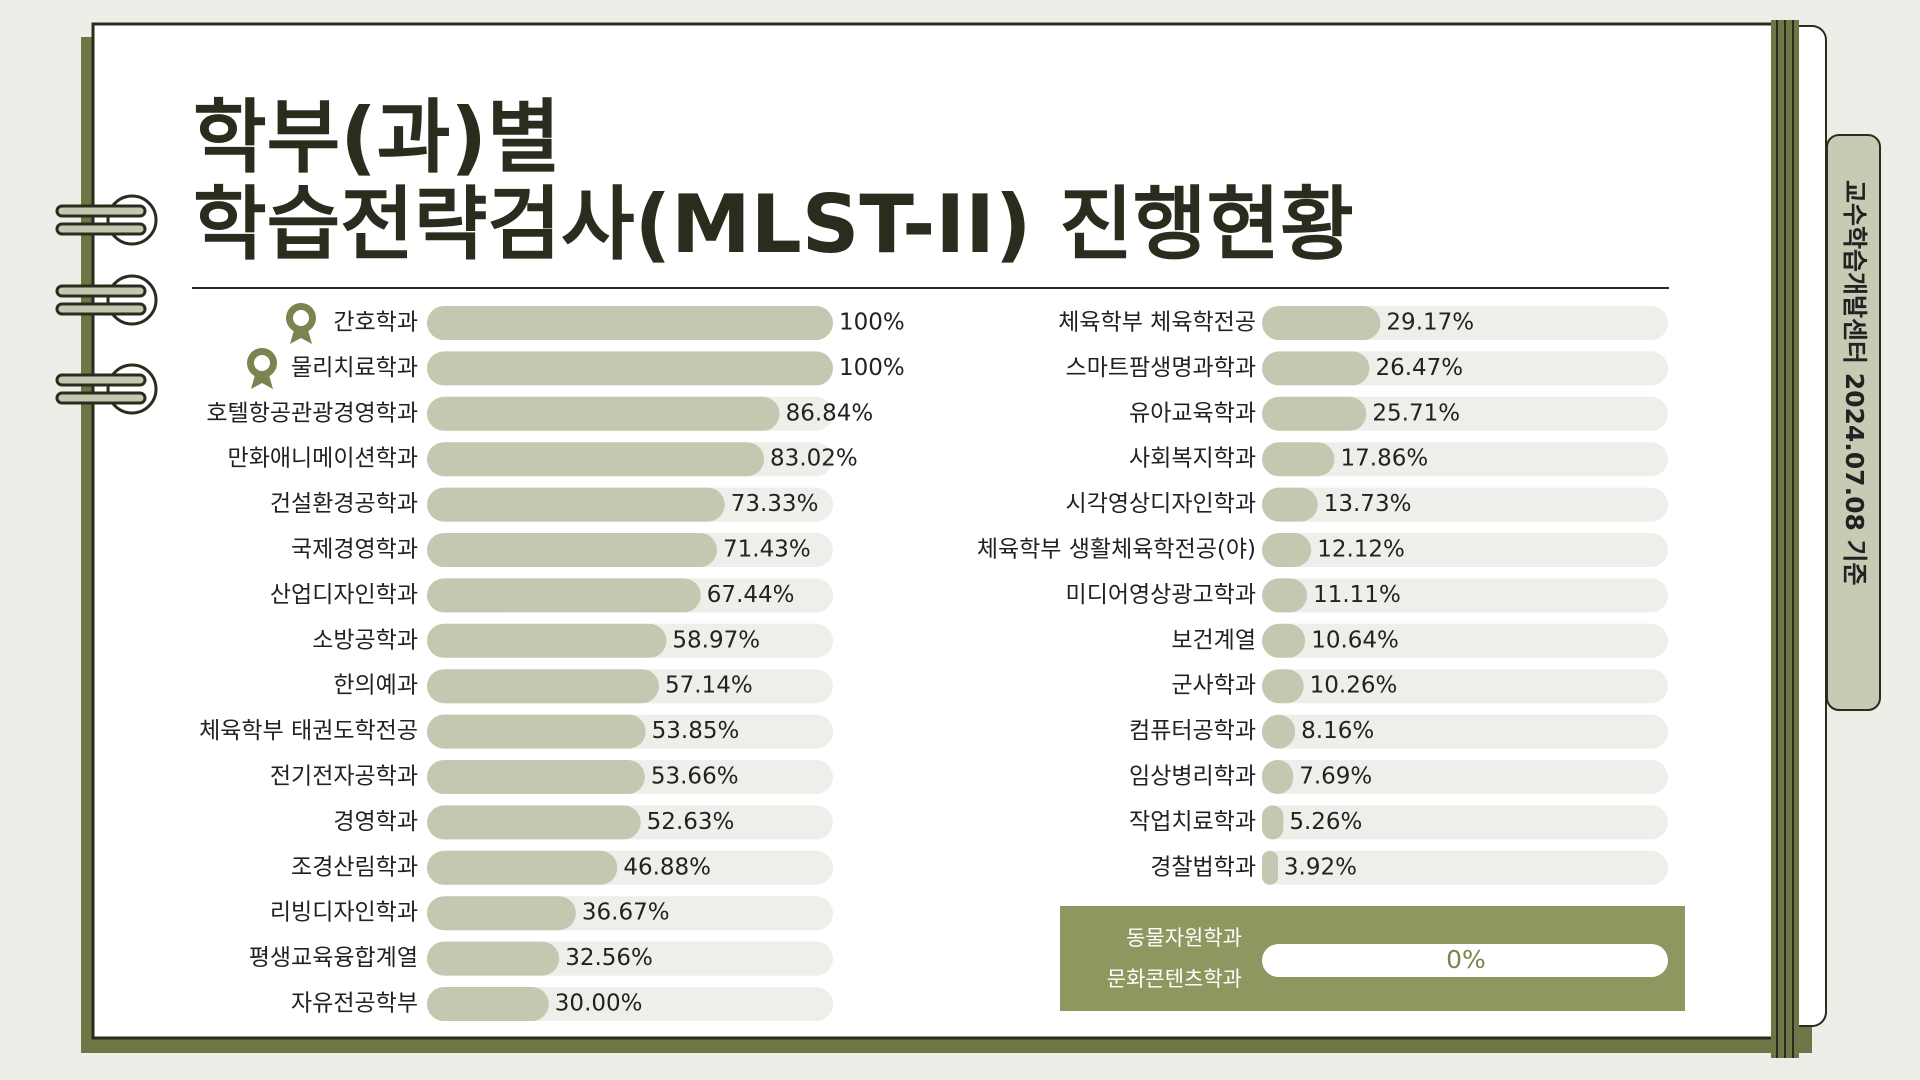 The height and width of the screenshot is (1080, 1920). Describe the element at coordinates (312, 413) in the screenshot. I see `category-label: 호텔항공관광경영학과` at that location.